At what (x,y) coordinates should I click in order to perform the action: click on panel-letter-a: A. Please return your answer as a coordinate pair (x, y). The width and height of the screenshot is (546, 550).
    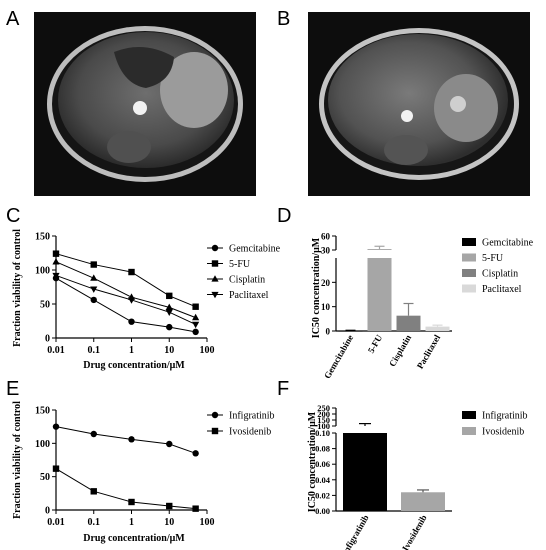
    Looking at the image, I should click on (13, 19).